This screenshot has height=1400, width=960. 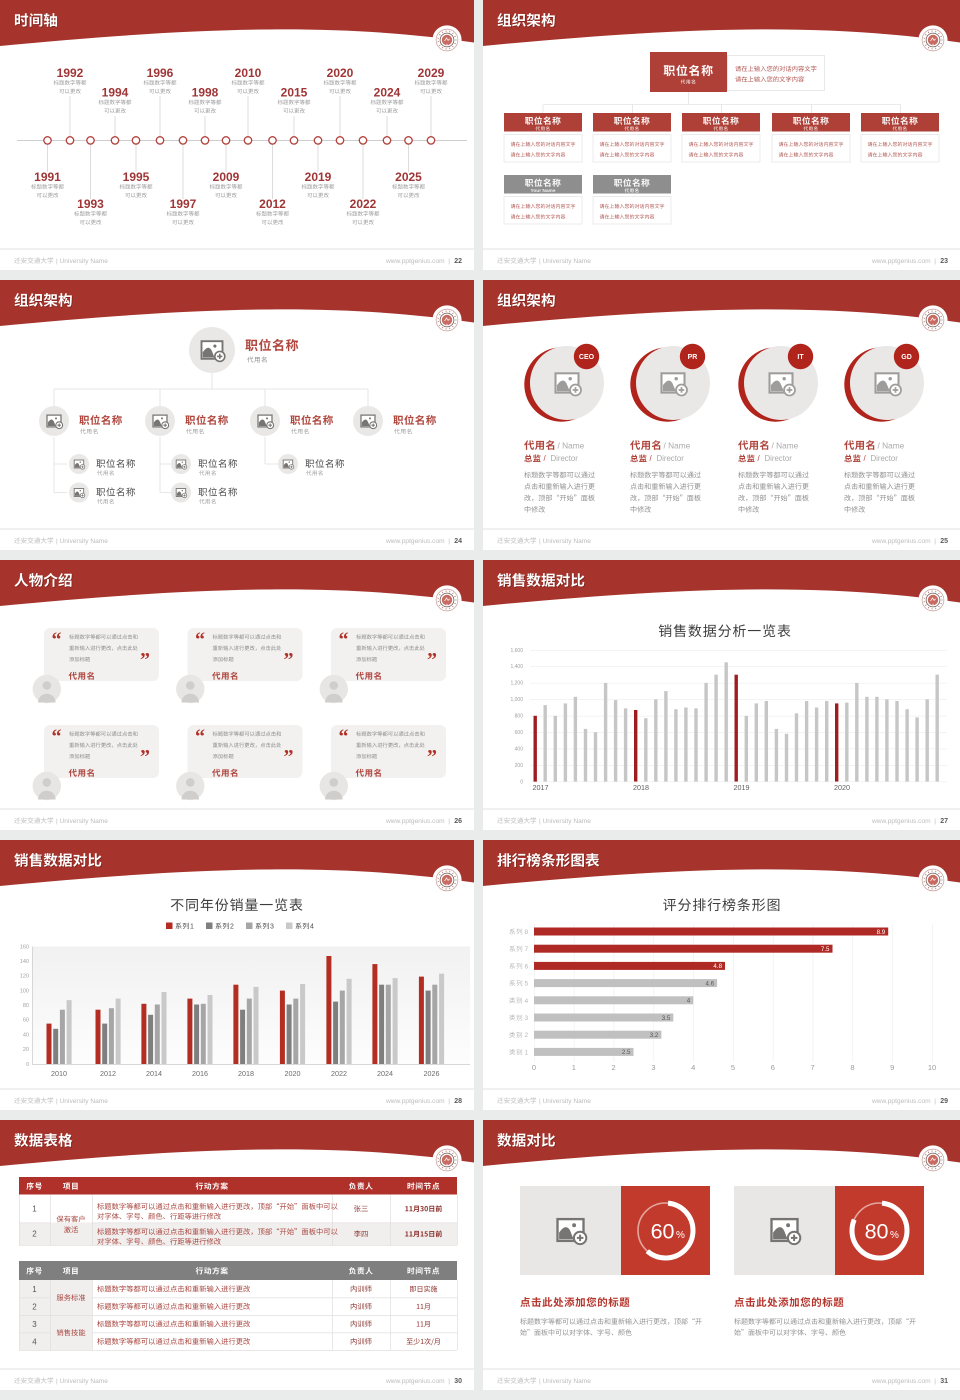 I want to click on svg-text: 2014, so click(x=154, y=1073).